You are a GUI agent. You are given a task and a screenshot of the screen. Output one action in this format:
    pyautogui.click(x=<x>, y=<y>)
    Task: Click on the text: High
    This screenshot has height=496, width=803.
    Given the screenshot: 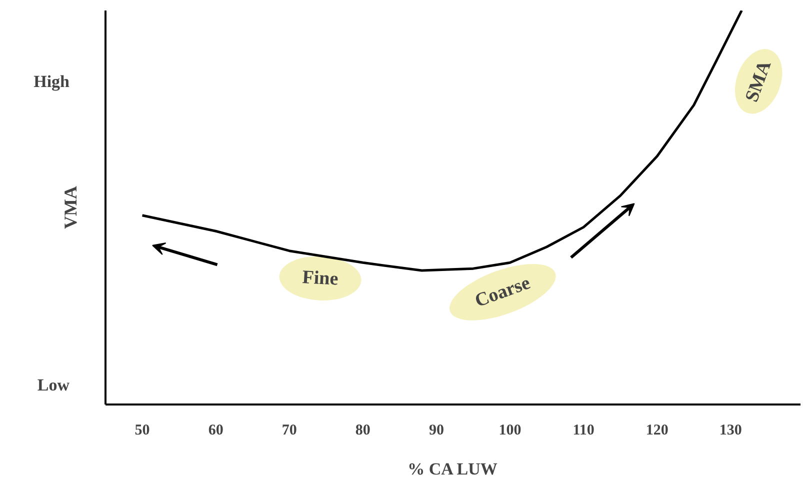 What is the action you would take?
    pyautogui.click(x=52, y=81)
    